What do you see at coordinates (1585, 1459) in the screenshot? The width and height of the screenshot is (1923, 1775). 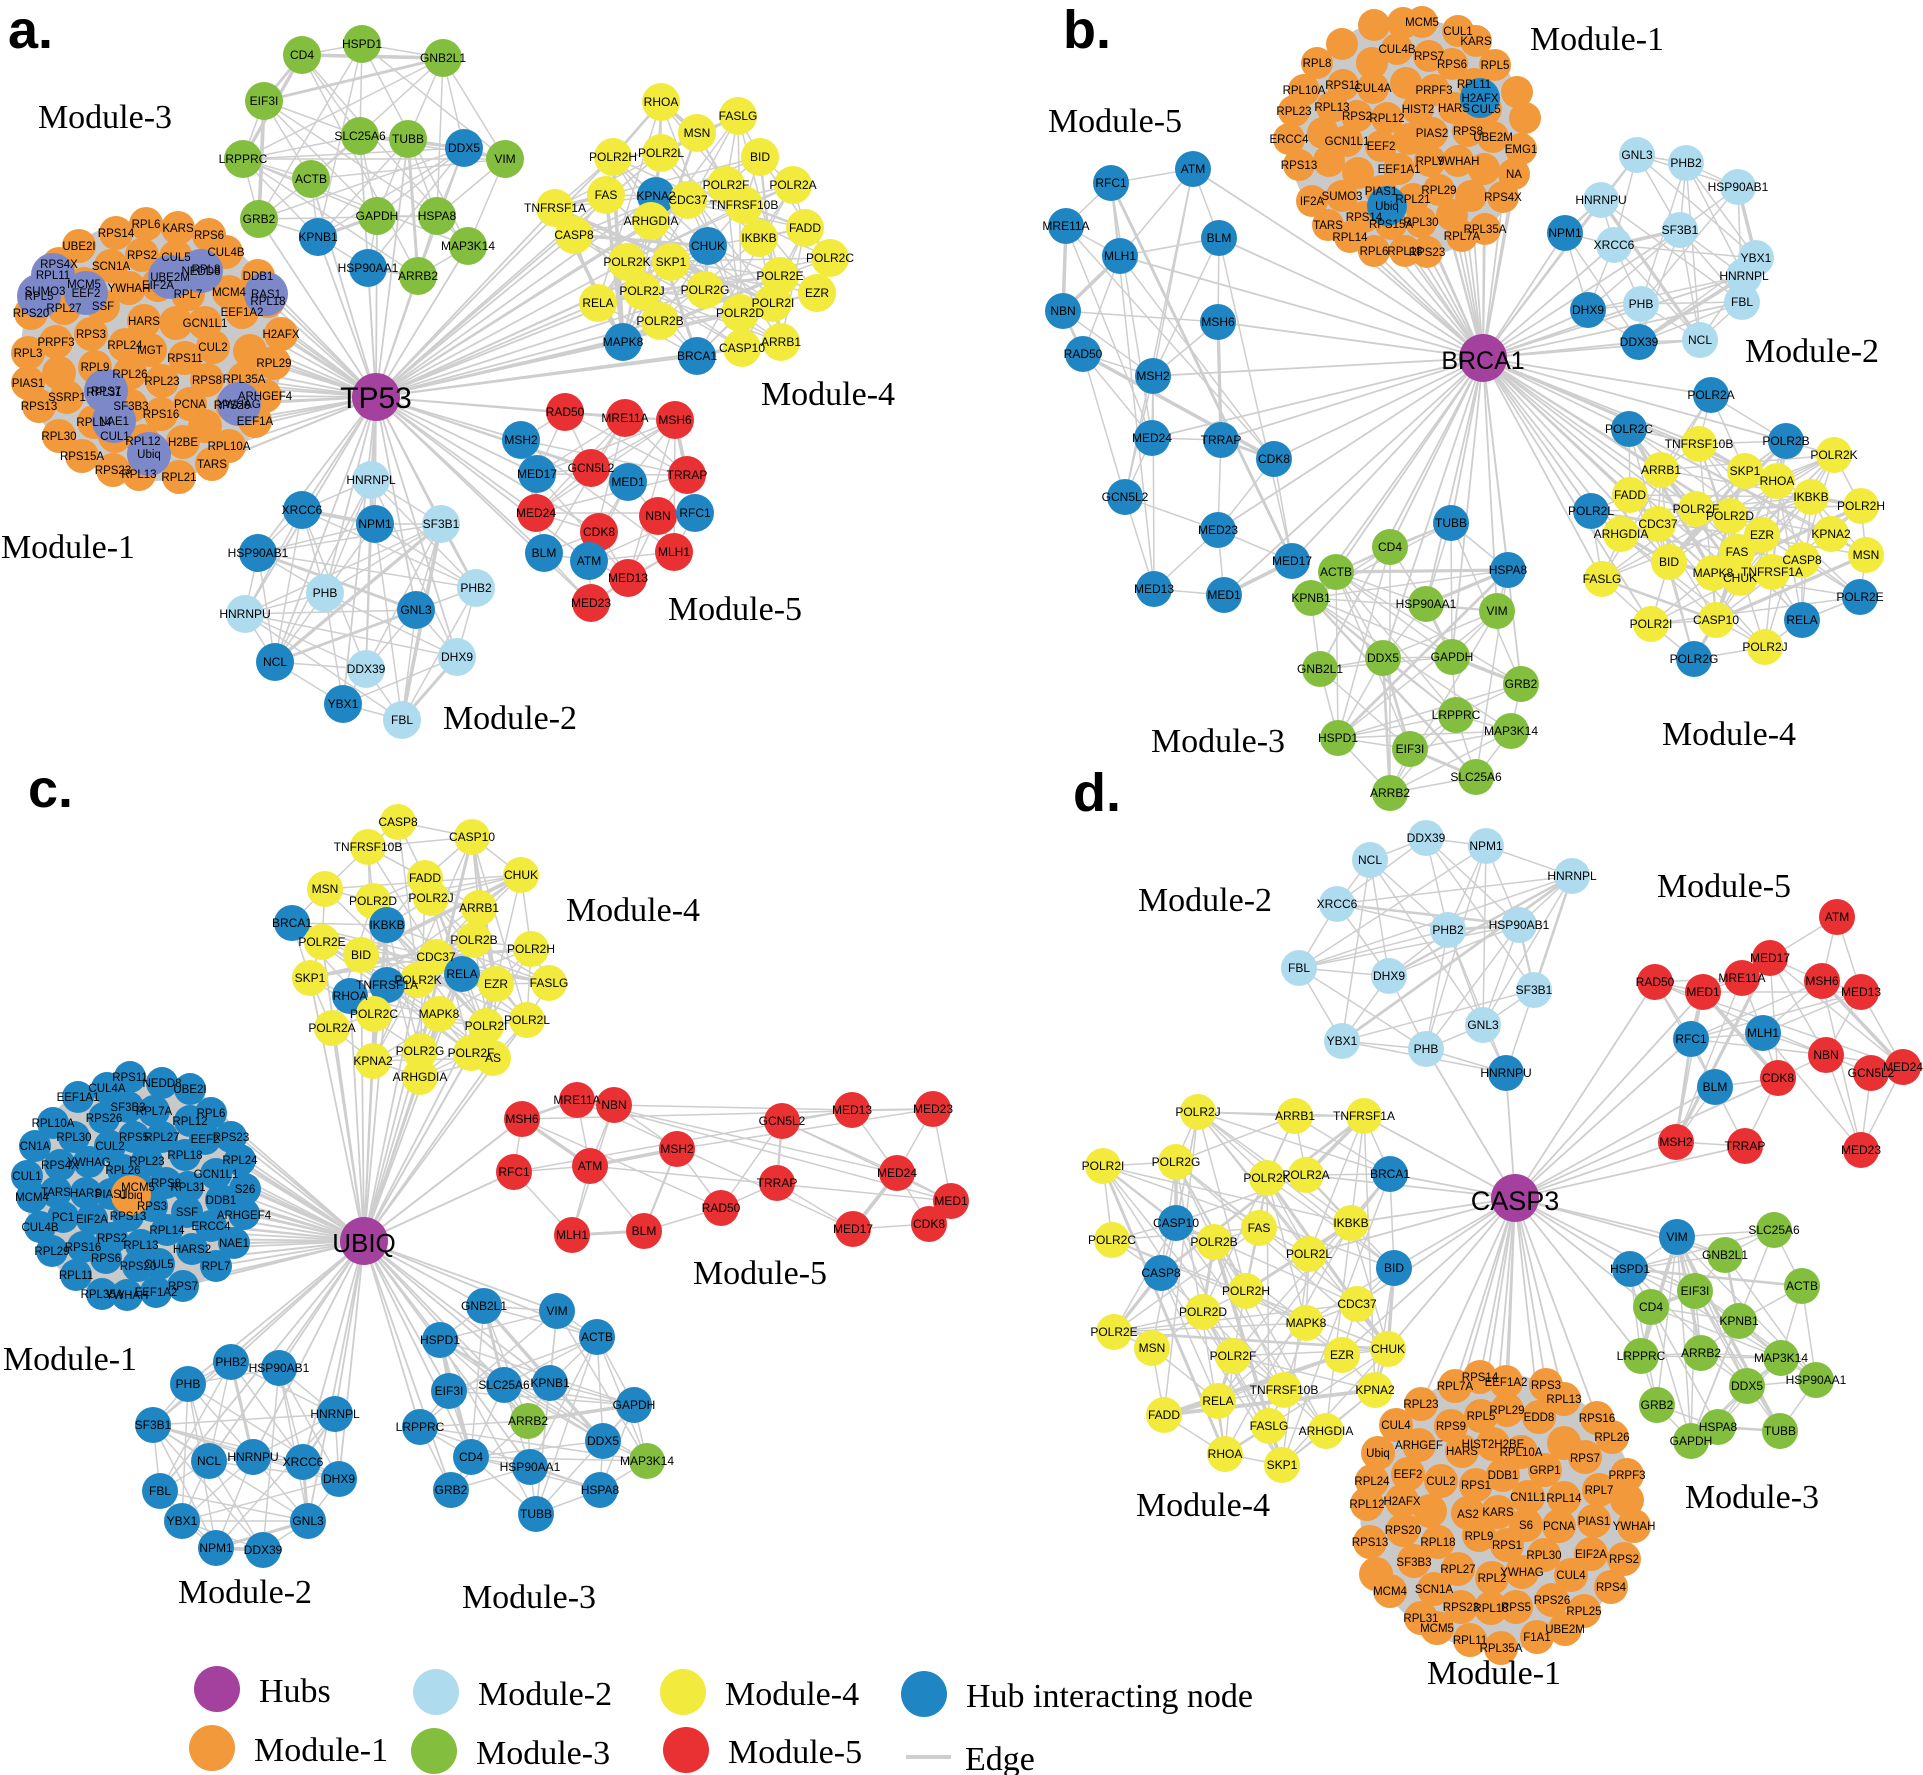 I see `svg-text: RPS7` at bounding box center [1585, 1459].